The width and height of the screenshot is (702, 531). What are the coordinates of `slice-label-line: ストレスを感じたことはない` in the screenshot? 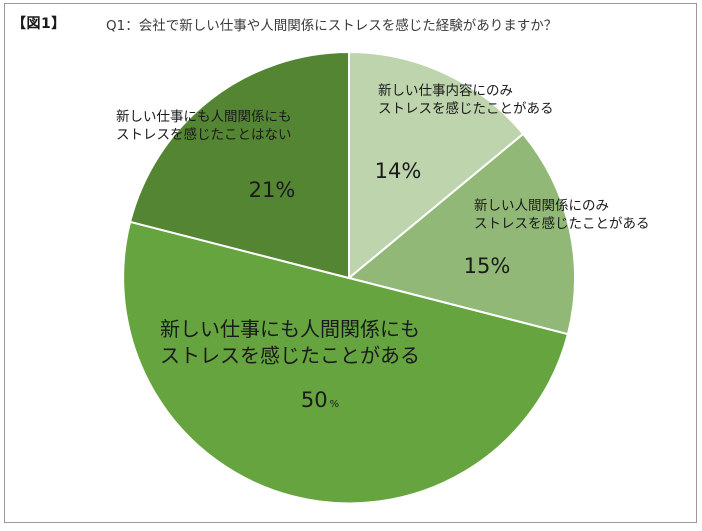 It's located at (204, 134).